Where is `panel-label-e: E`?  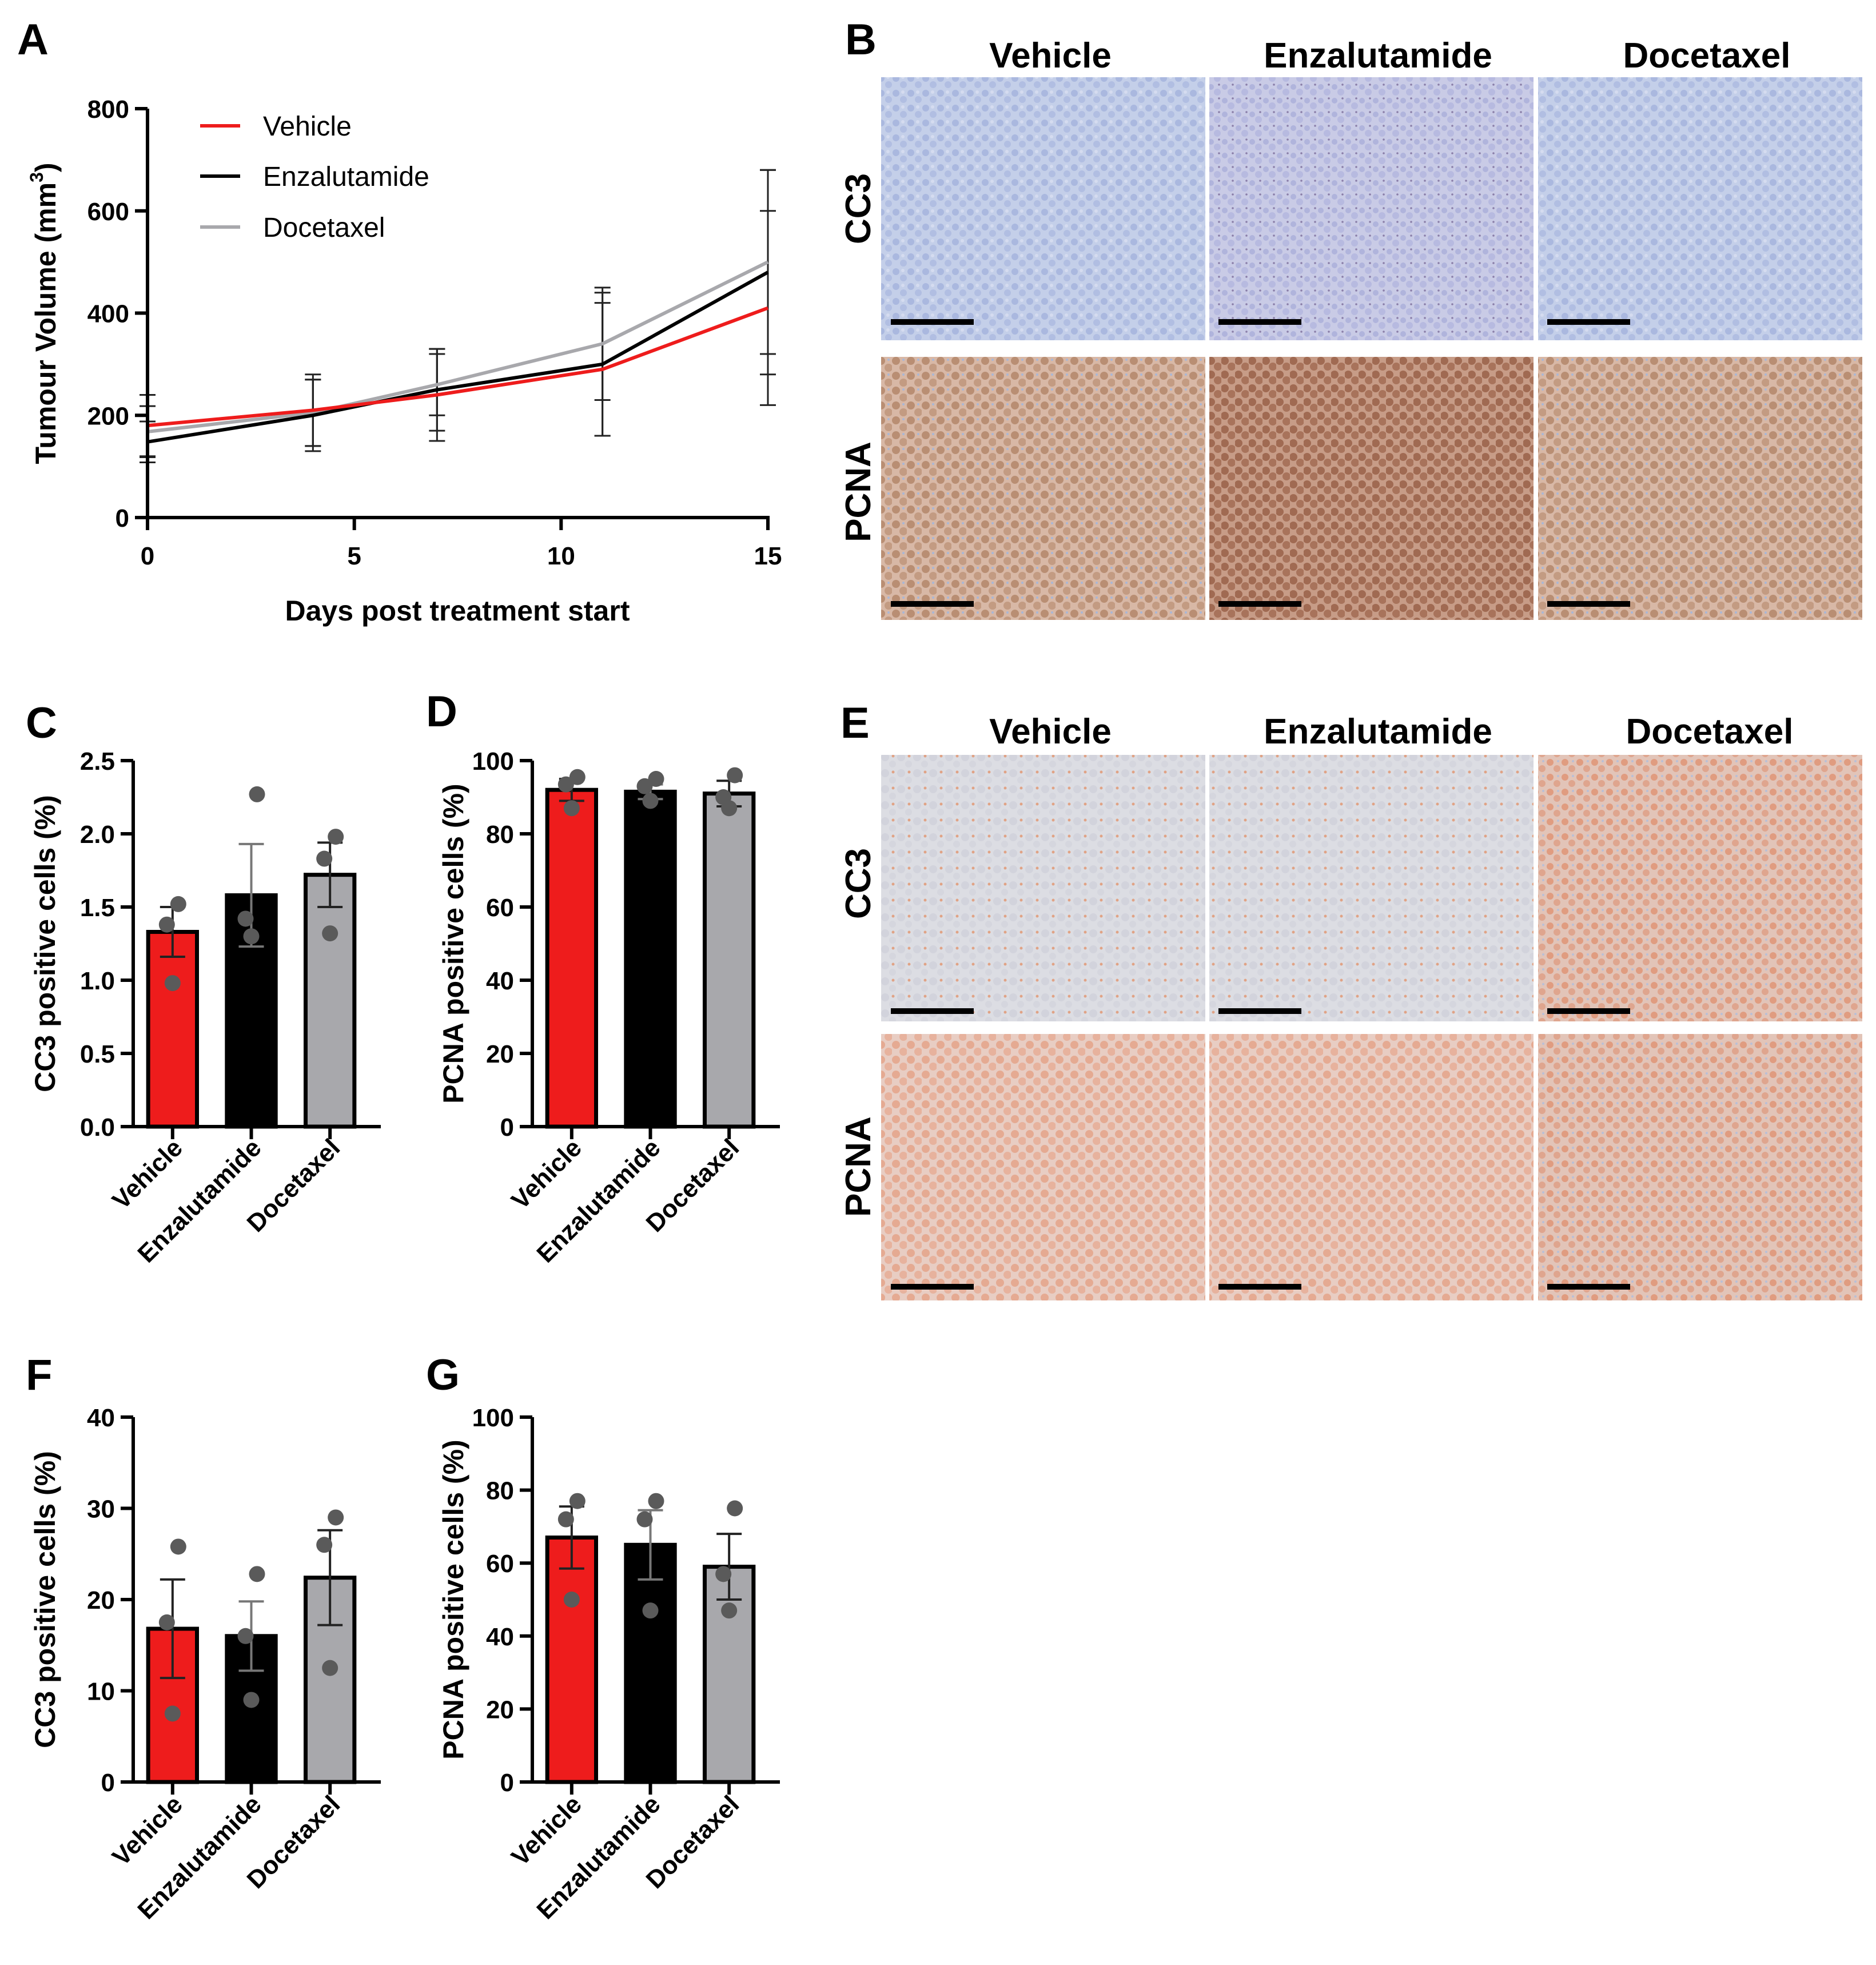
panel-label-e: E is located at coordinates (855, 723).